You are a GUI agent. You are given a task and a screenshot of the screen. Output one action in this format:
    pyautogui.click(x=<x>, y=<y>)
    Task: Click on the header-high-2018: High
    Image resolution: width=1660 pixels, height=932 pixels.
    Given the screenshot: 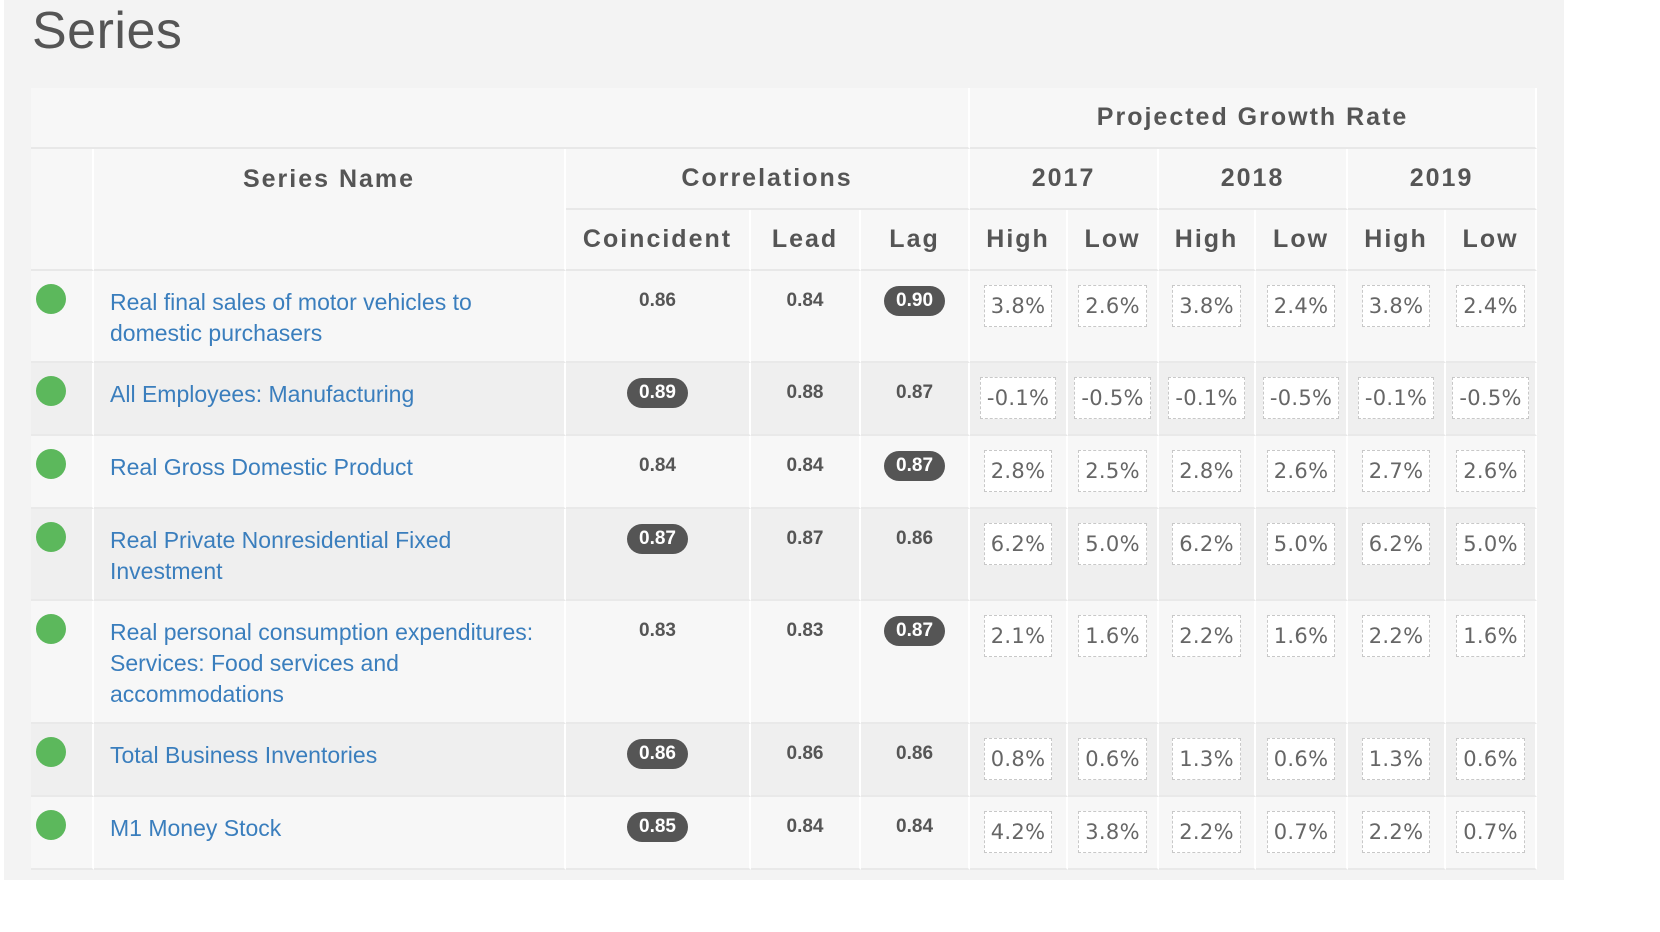 What is the action you would take?
    pyautogui.click(x=1208, y=240)
    